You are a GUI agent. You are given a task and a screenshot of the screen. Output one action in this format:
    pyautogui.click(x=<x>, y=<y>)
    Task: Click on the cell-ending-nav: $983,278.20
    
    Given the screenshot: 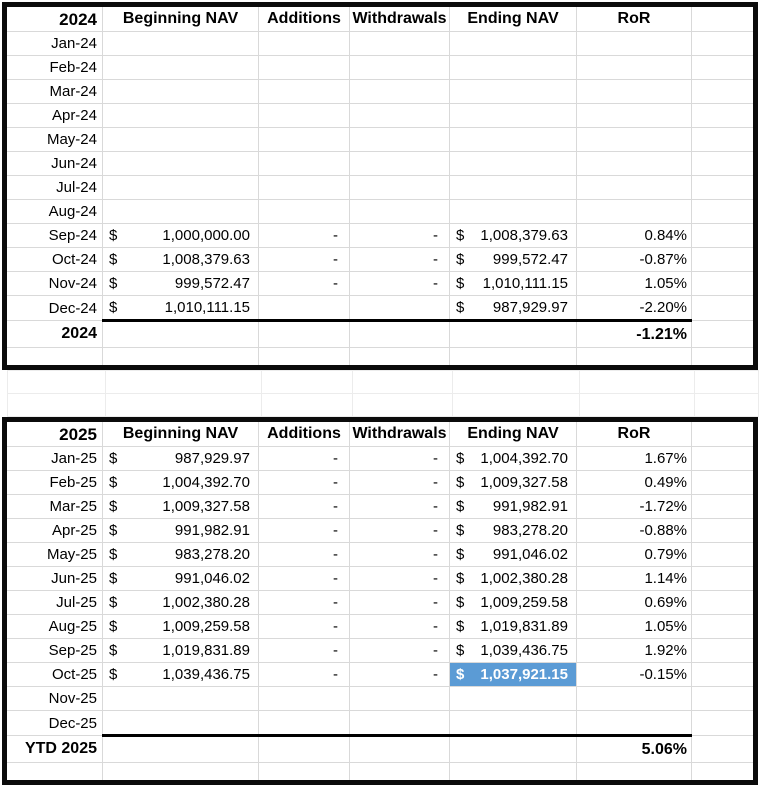 What is the action you would take?
    pyautogui.click(x=513, y=530)
    